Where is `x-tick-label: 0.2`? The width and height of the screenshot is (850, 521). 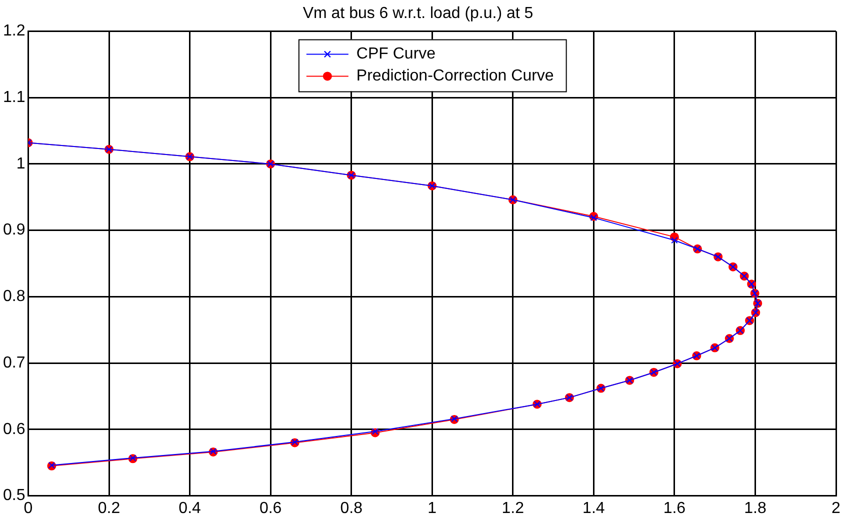
x-tick-label: 0.2 is located at coordinates (109, 508).